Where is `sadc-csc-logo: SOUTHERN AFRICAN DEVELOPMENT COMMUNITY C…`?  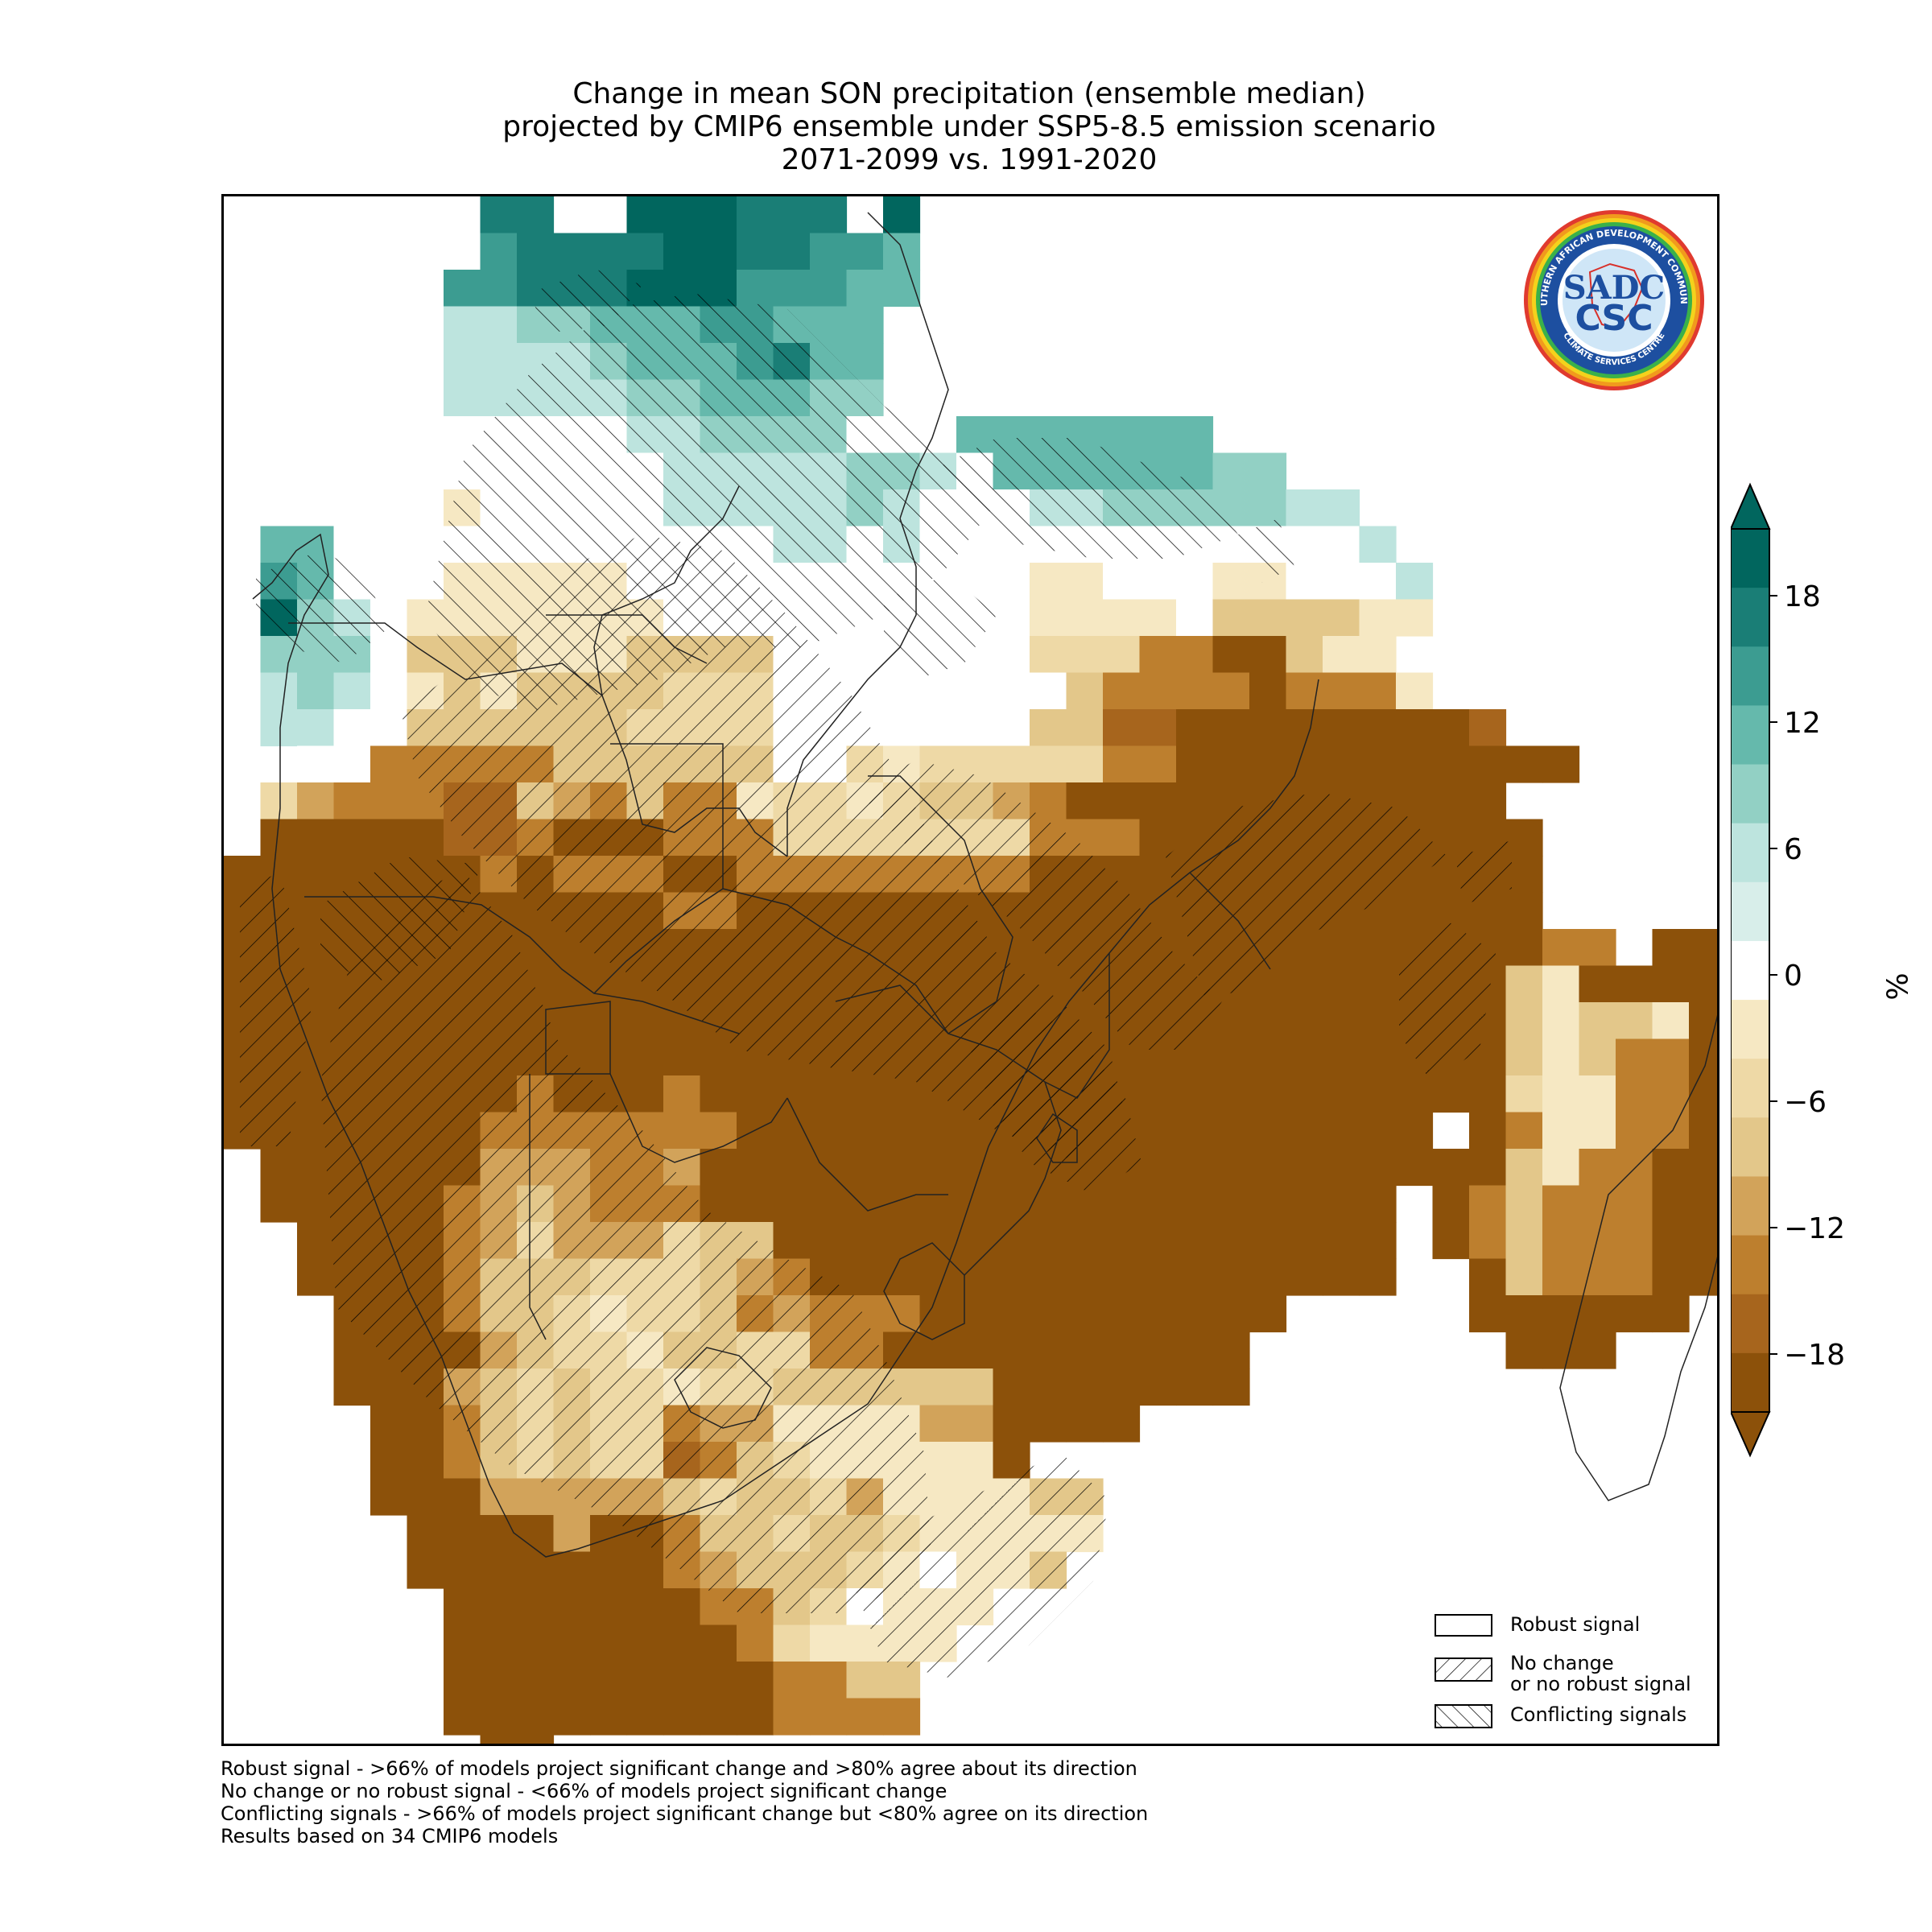 sadc-csc-logo: SOUTHERN AFRICAN DEVELOPMENT COMMUNITY C… is located at coordinates (1612, 296).